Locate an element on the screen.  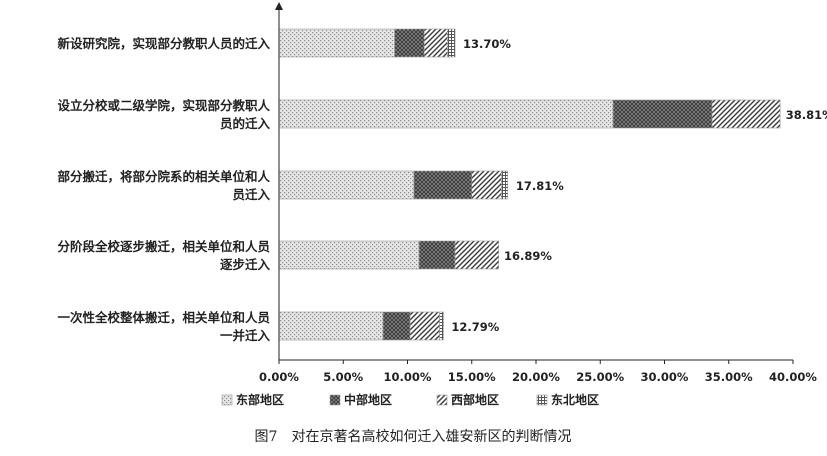
category-label: 员迁入 is located at coordinates (251, 194).